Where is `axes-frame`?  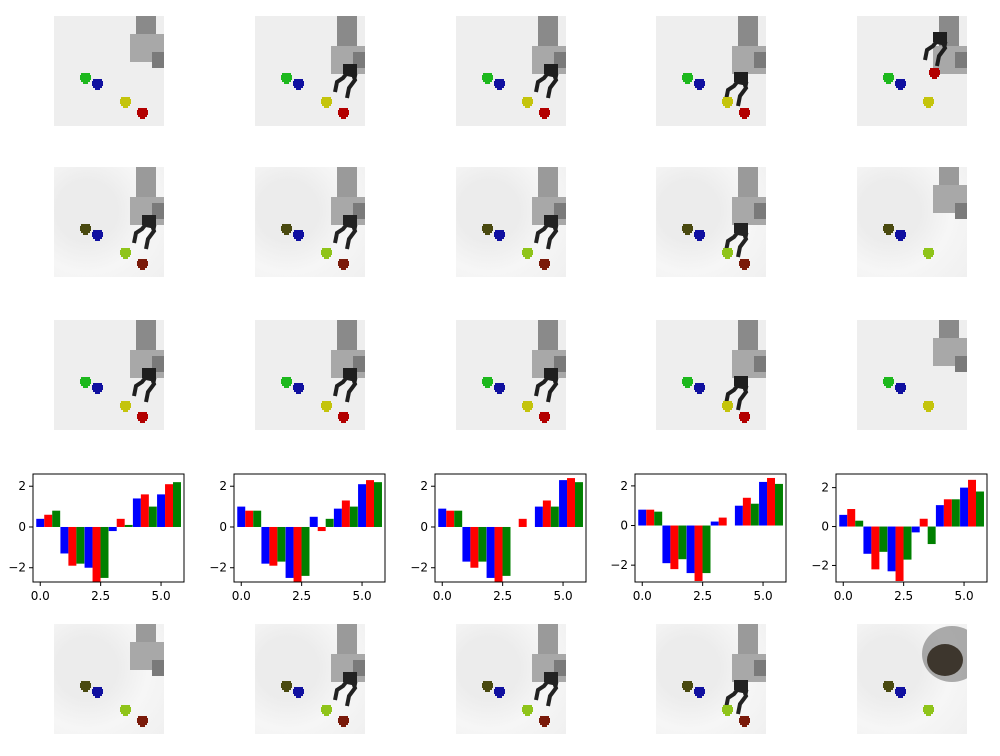 axes-frame is located at coordinates (510, 528).